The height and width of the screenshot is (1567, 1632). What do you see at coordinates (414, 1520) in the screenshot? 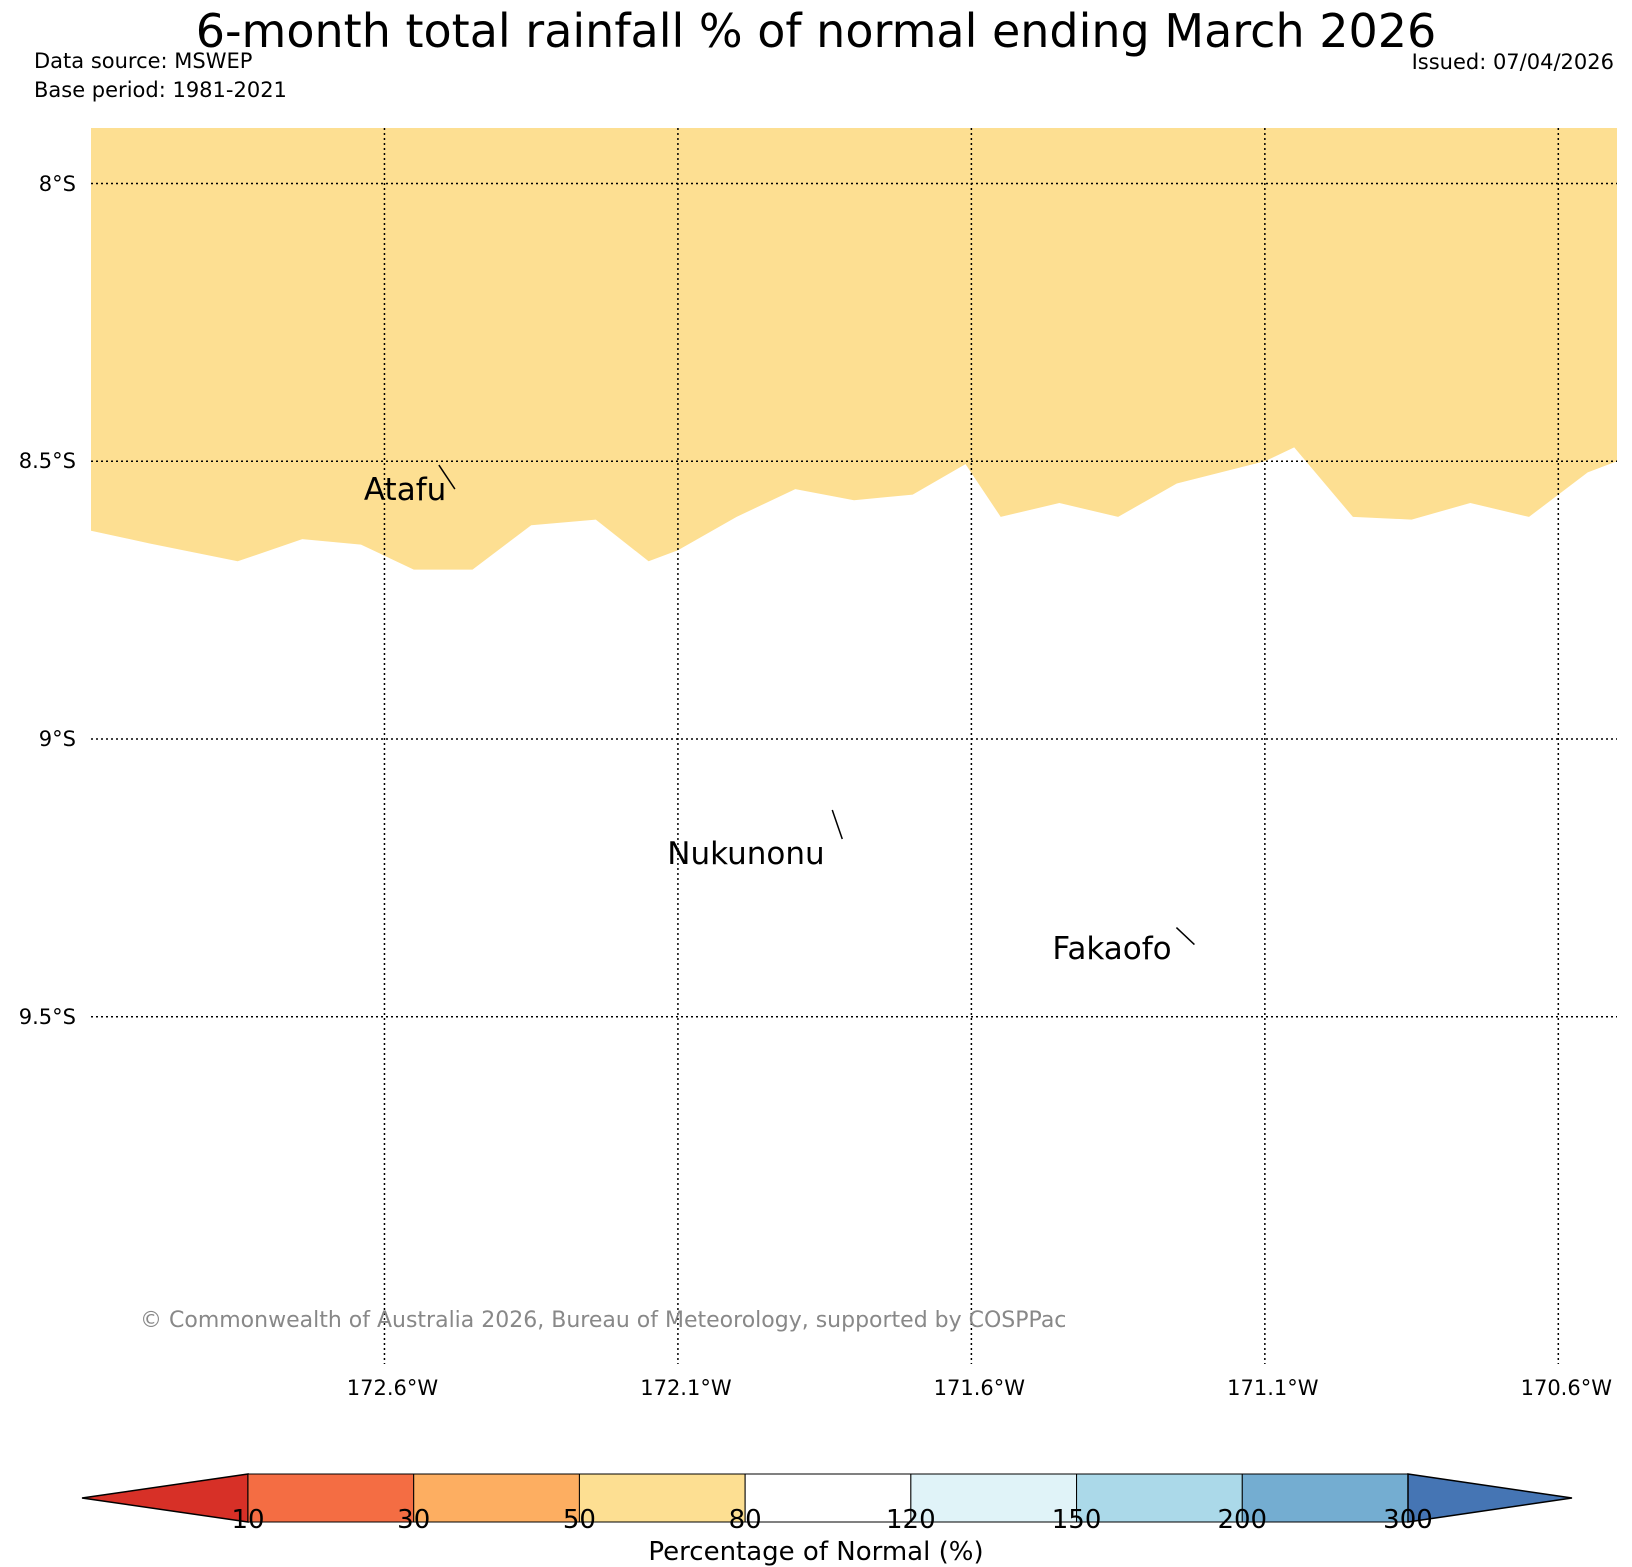
I see `colorbar-tick-30: 30` at bounding box center [414, 1520].